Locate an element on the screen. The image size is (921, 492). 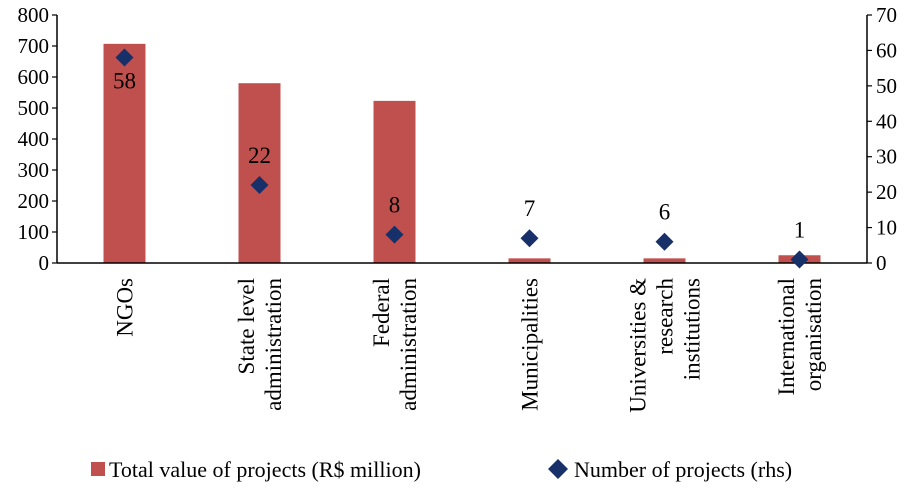
legend-bar-label: Total value of projects (R$ million) is located at coordinates (265, 469).